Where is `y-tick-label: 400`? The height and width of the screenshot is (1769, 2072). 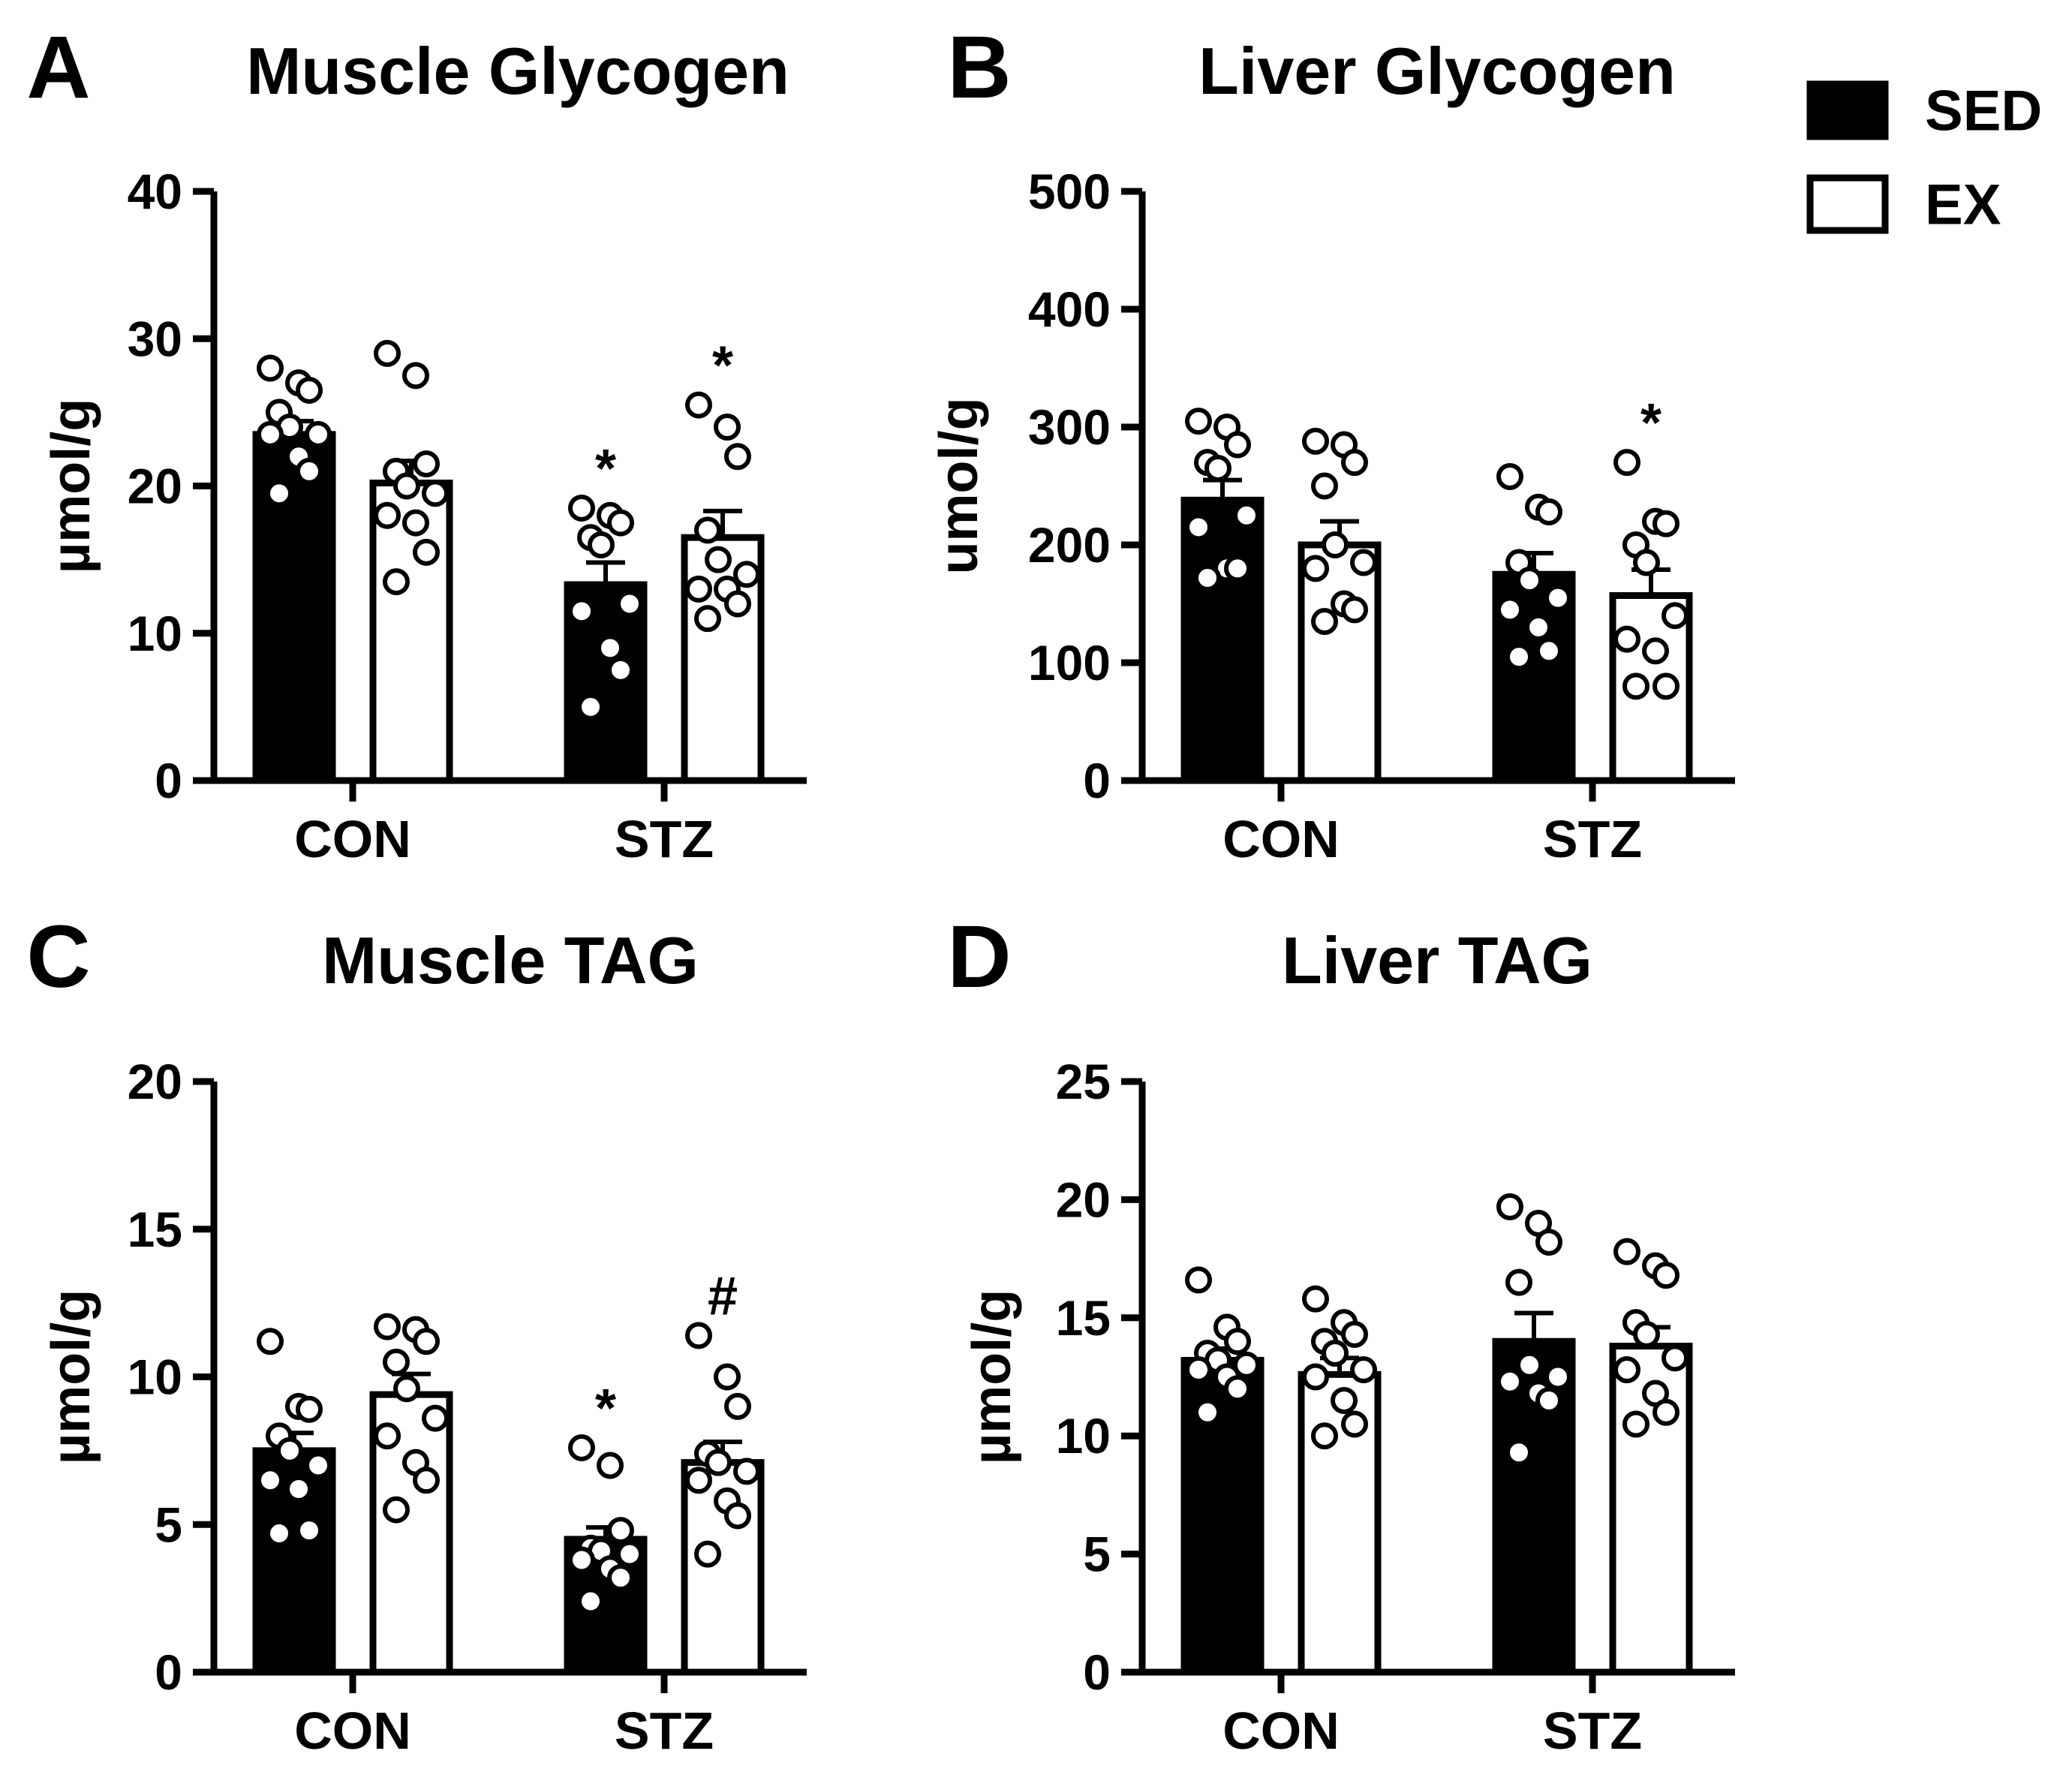 y-tick-label: 400 is located at coordinates (1069, 309).